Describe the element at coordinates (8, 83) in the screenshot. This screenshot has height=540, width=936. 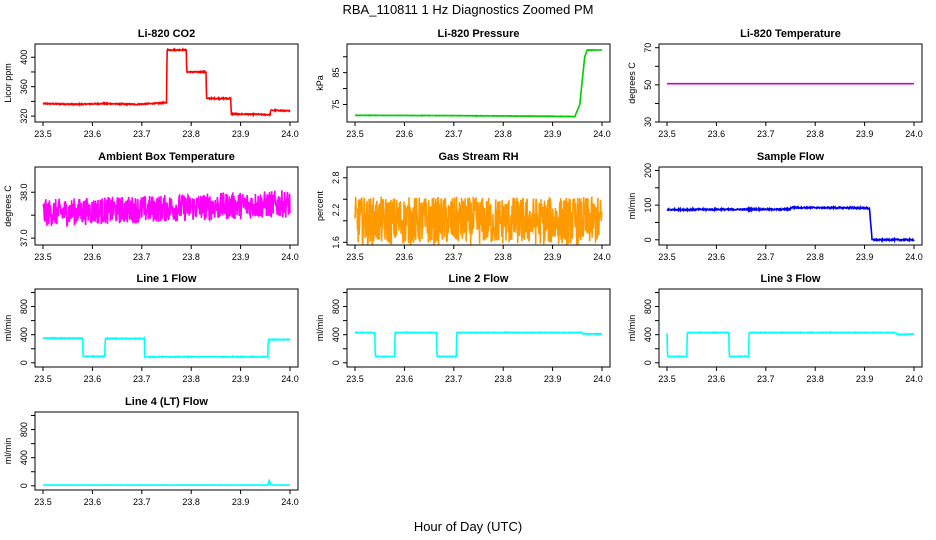
I see `chart-li-820-co2-y-axis-label: Licor ppm` at that location.